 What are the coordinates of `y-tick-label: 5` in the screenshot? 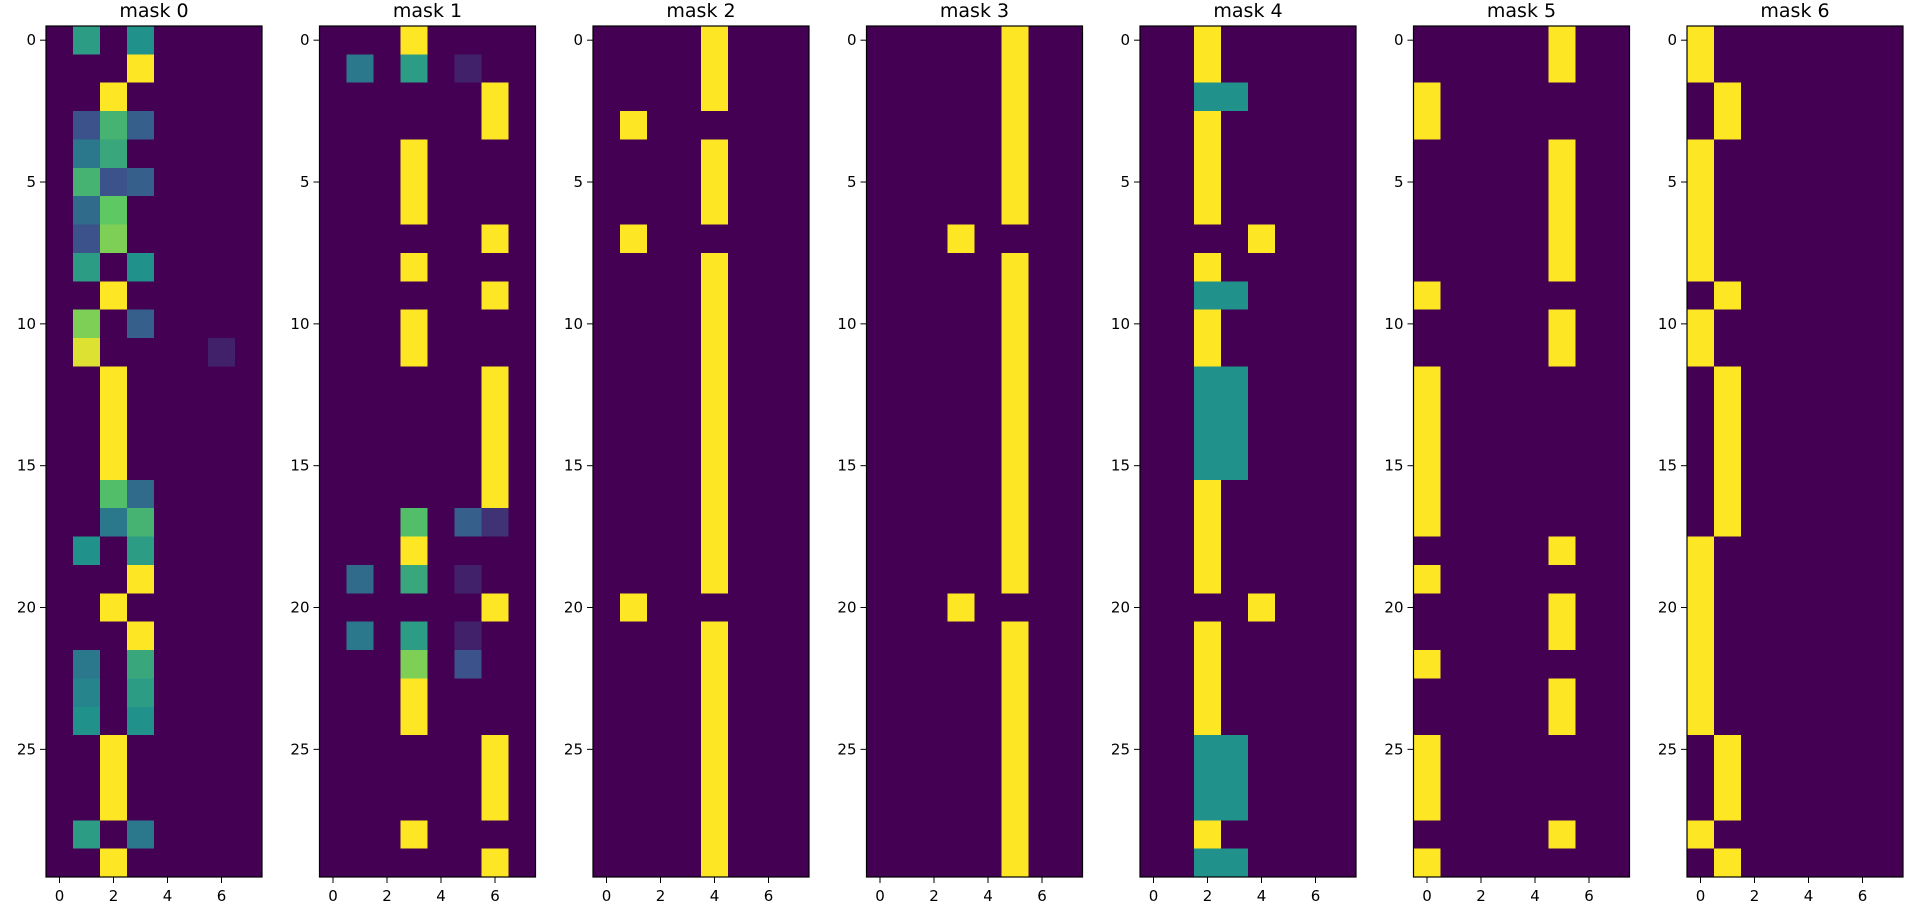 It's located at (578, 182).